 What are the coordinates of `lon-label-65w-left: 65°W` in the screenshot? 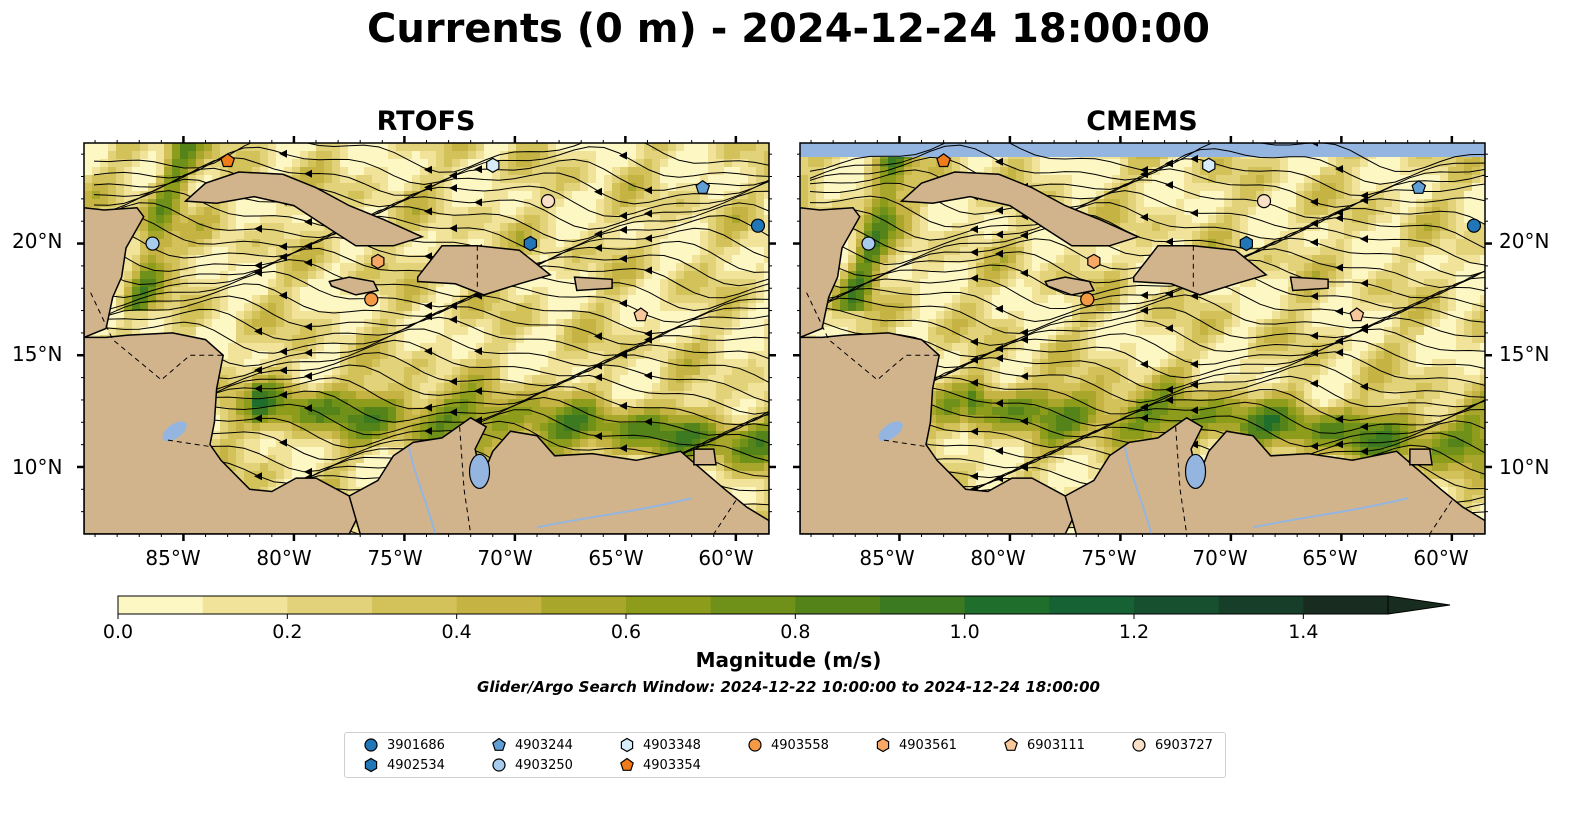 It's located at (616, 558).